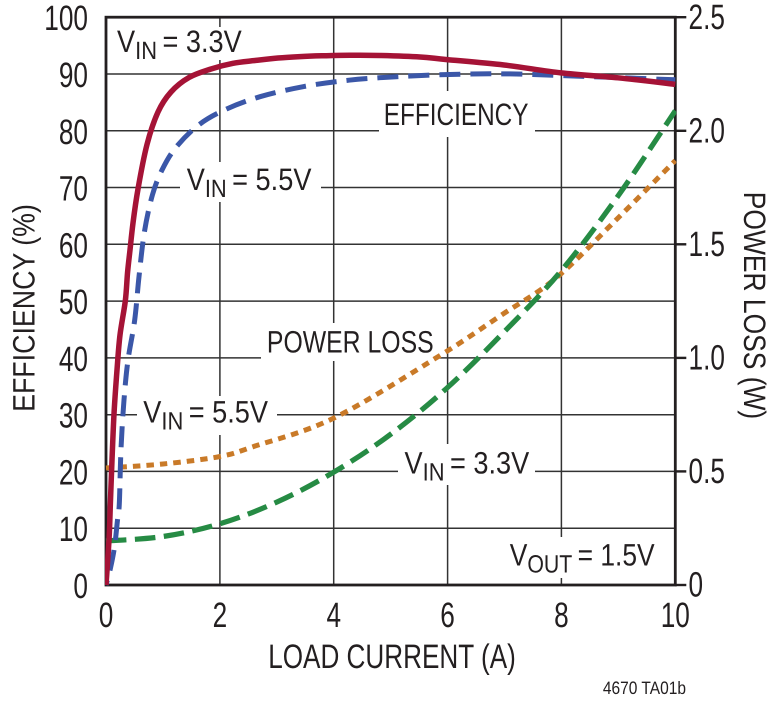  I want to click on svg-text: 20, so click(73, 472).